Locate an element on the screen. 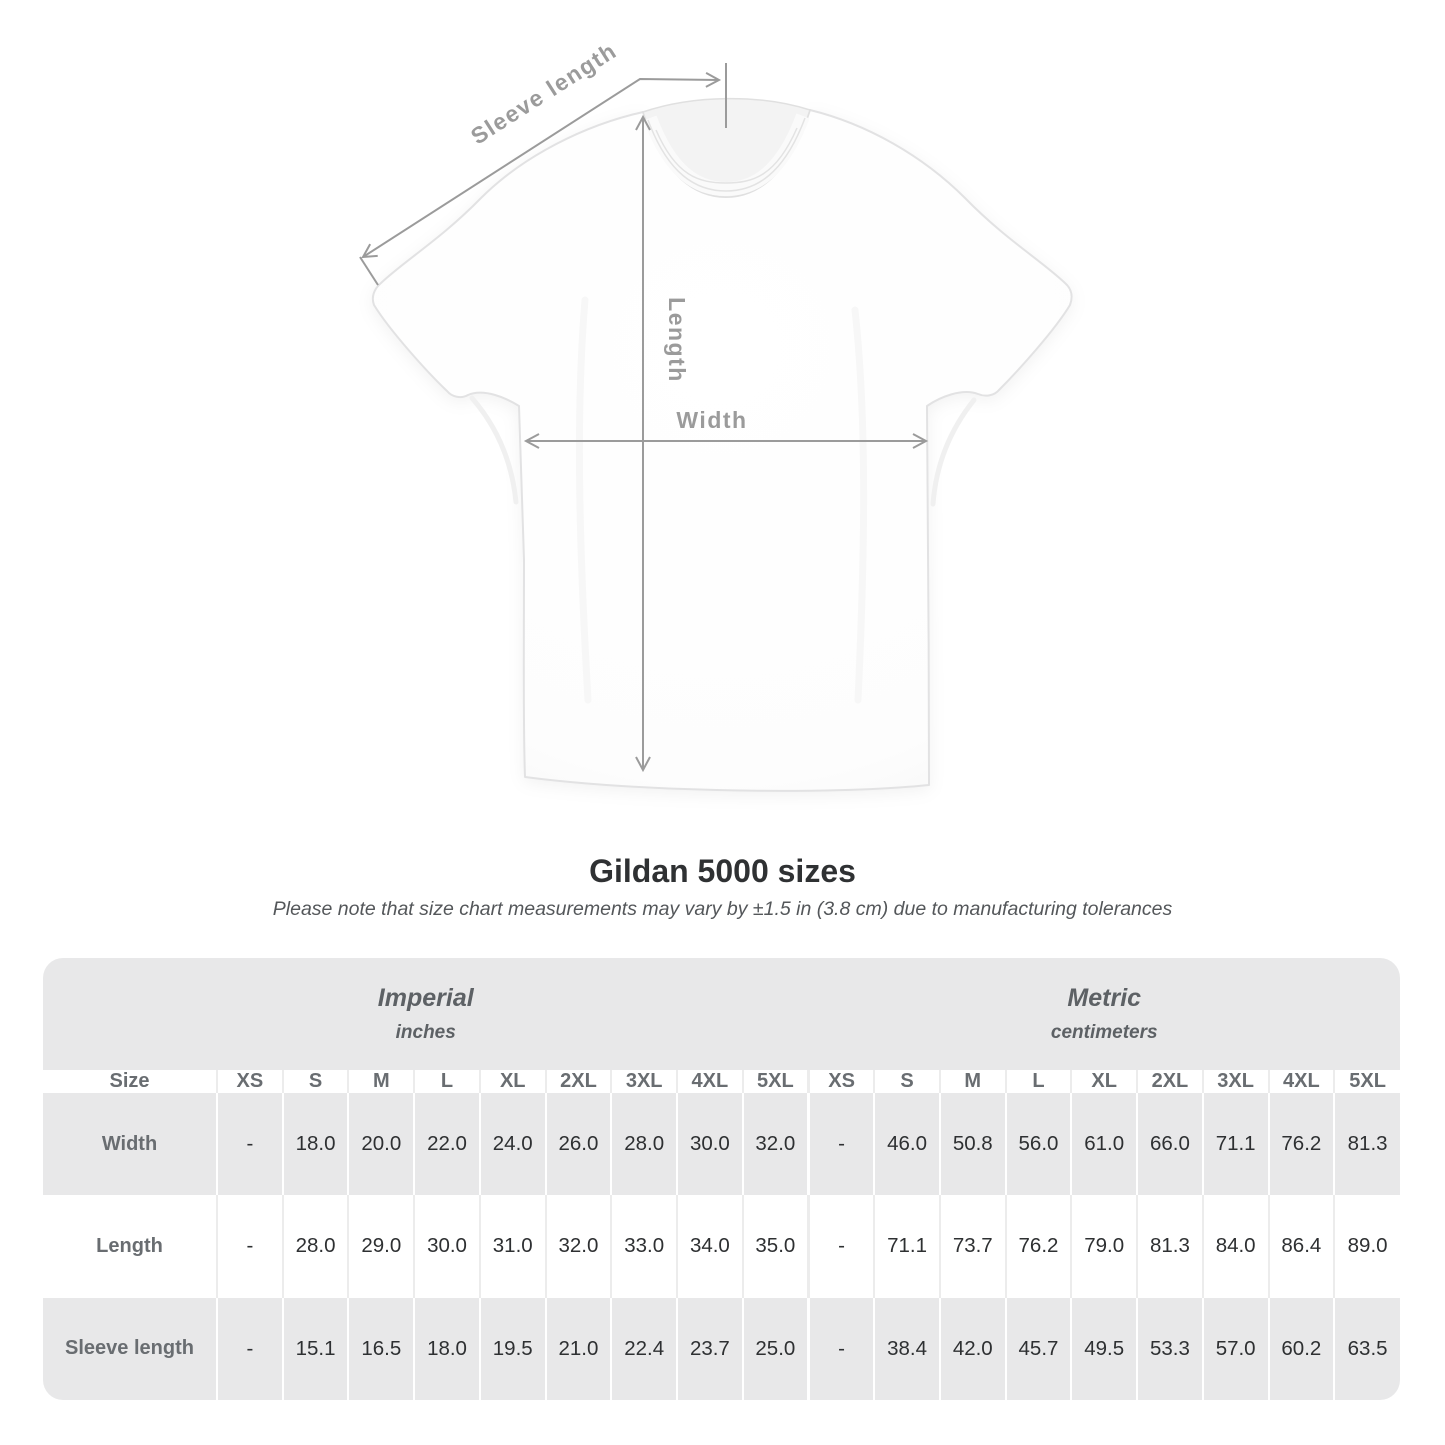 The image size is (1445, 1445). measurement-cell: 26.0 is located at coordinates (578, 1144).